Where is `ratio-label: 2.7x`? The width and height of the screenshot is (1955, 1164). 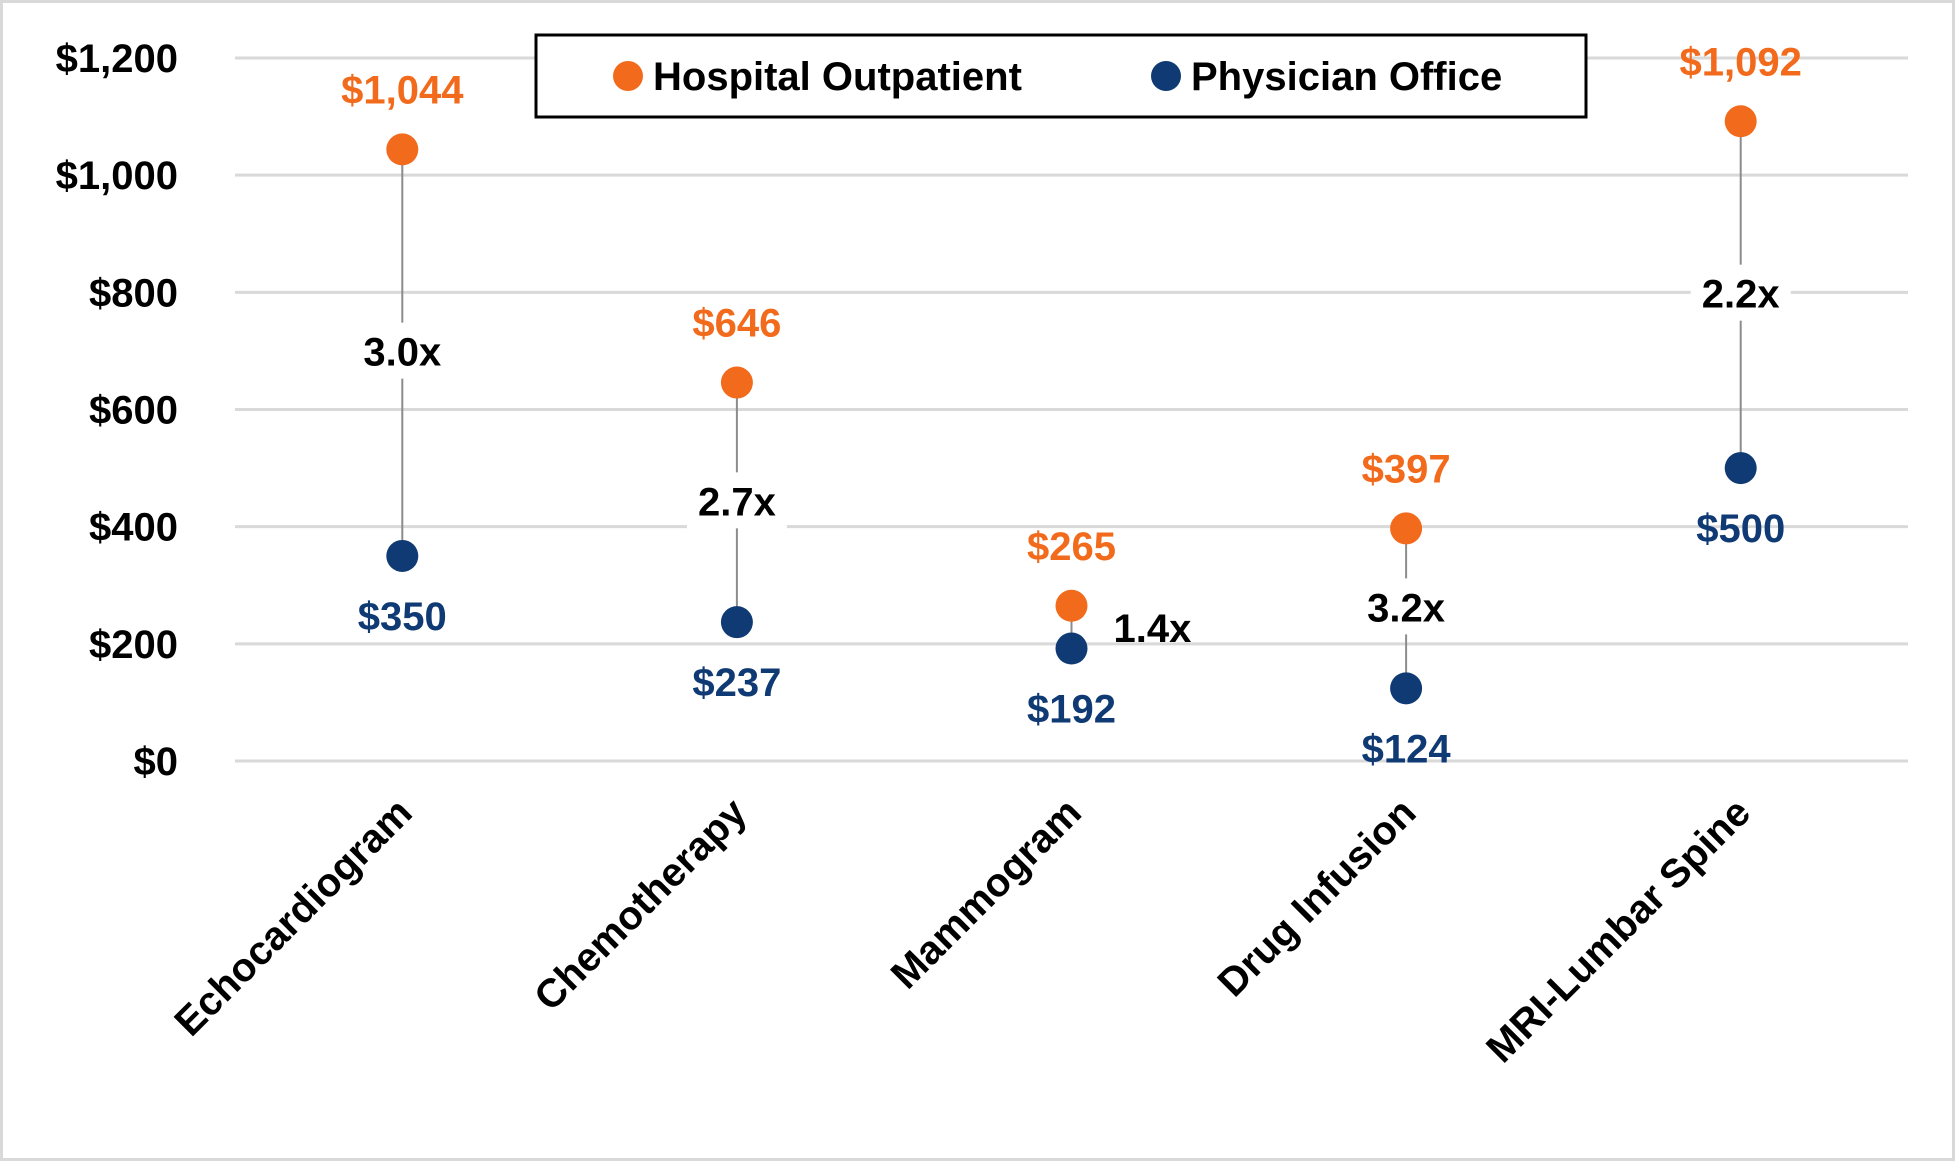
ratio-label: 2.7x is located at coordinates (737, 502).